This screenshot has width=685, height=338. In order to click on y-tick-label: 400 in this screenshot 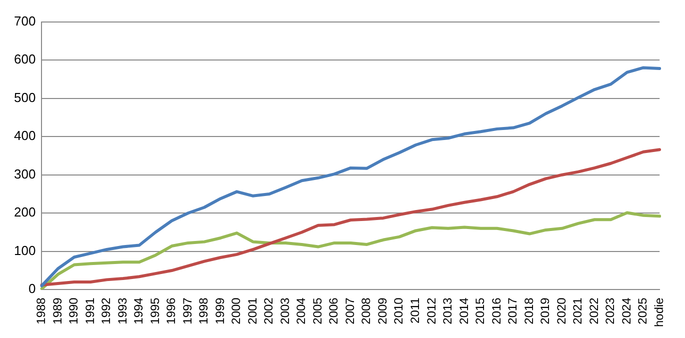, I will do `click(25, 136)`.